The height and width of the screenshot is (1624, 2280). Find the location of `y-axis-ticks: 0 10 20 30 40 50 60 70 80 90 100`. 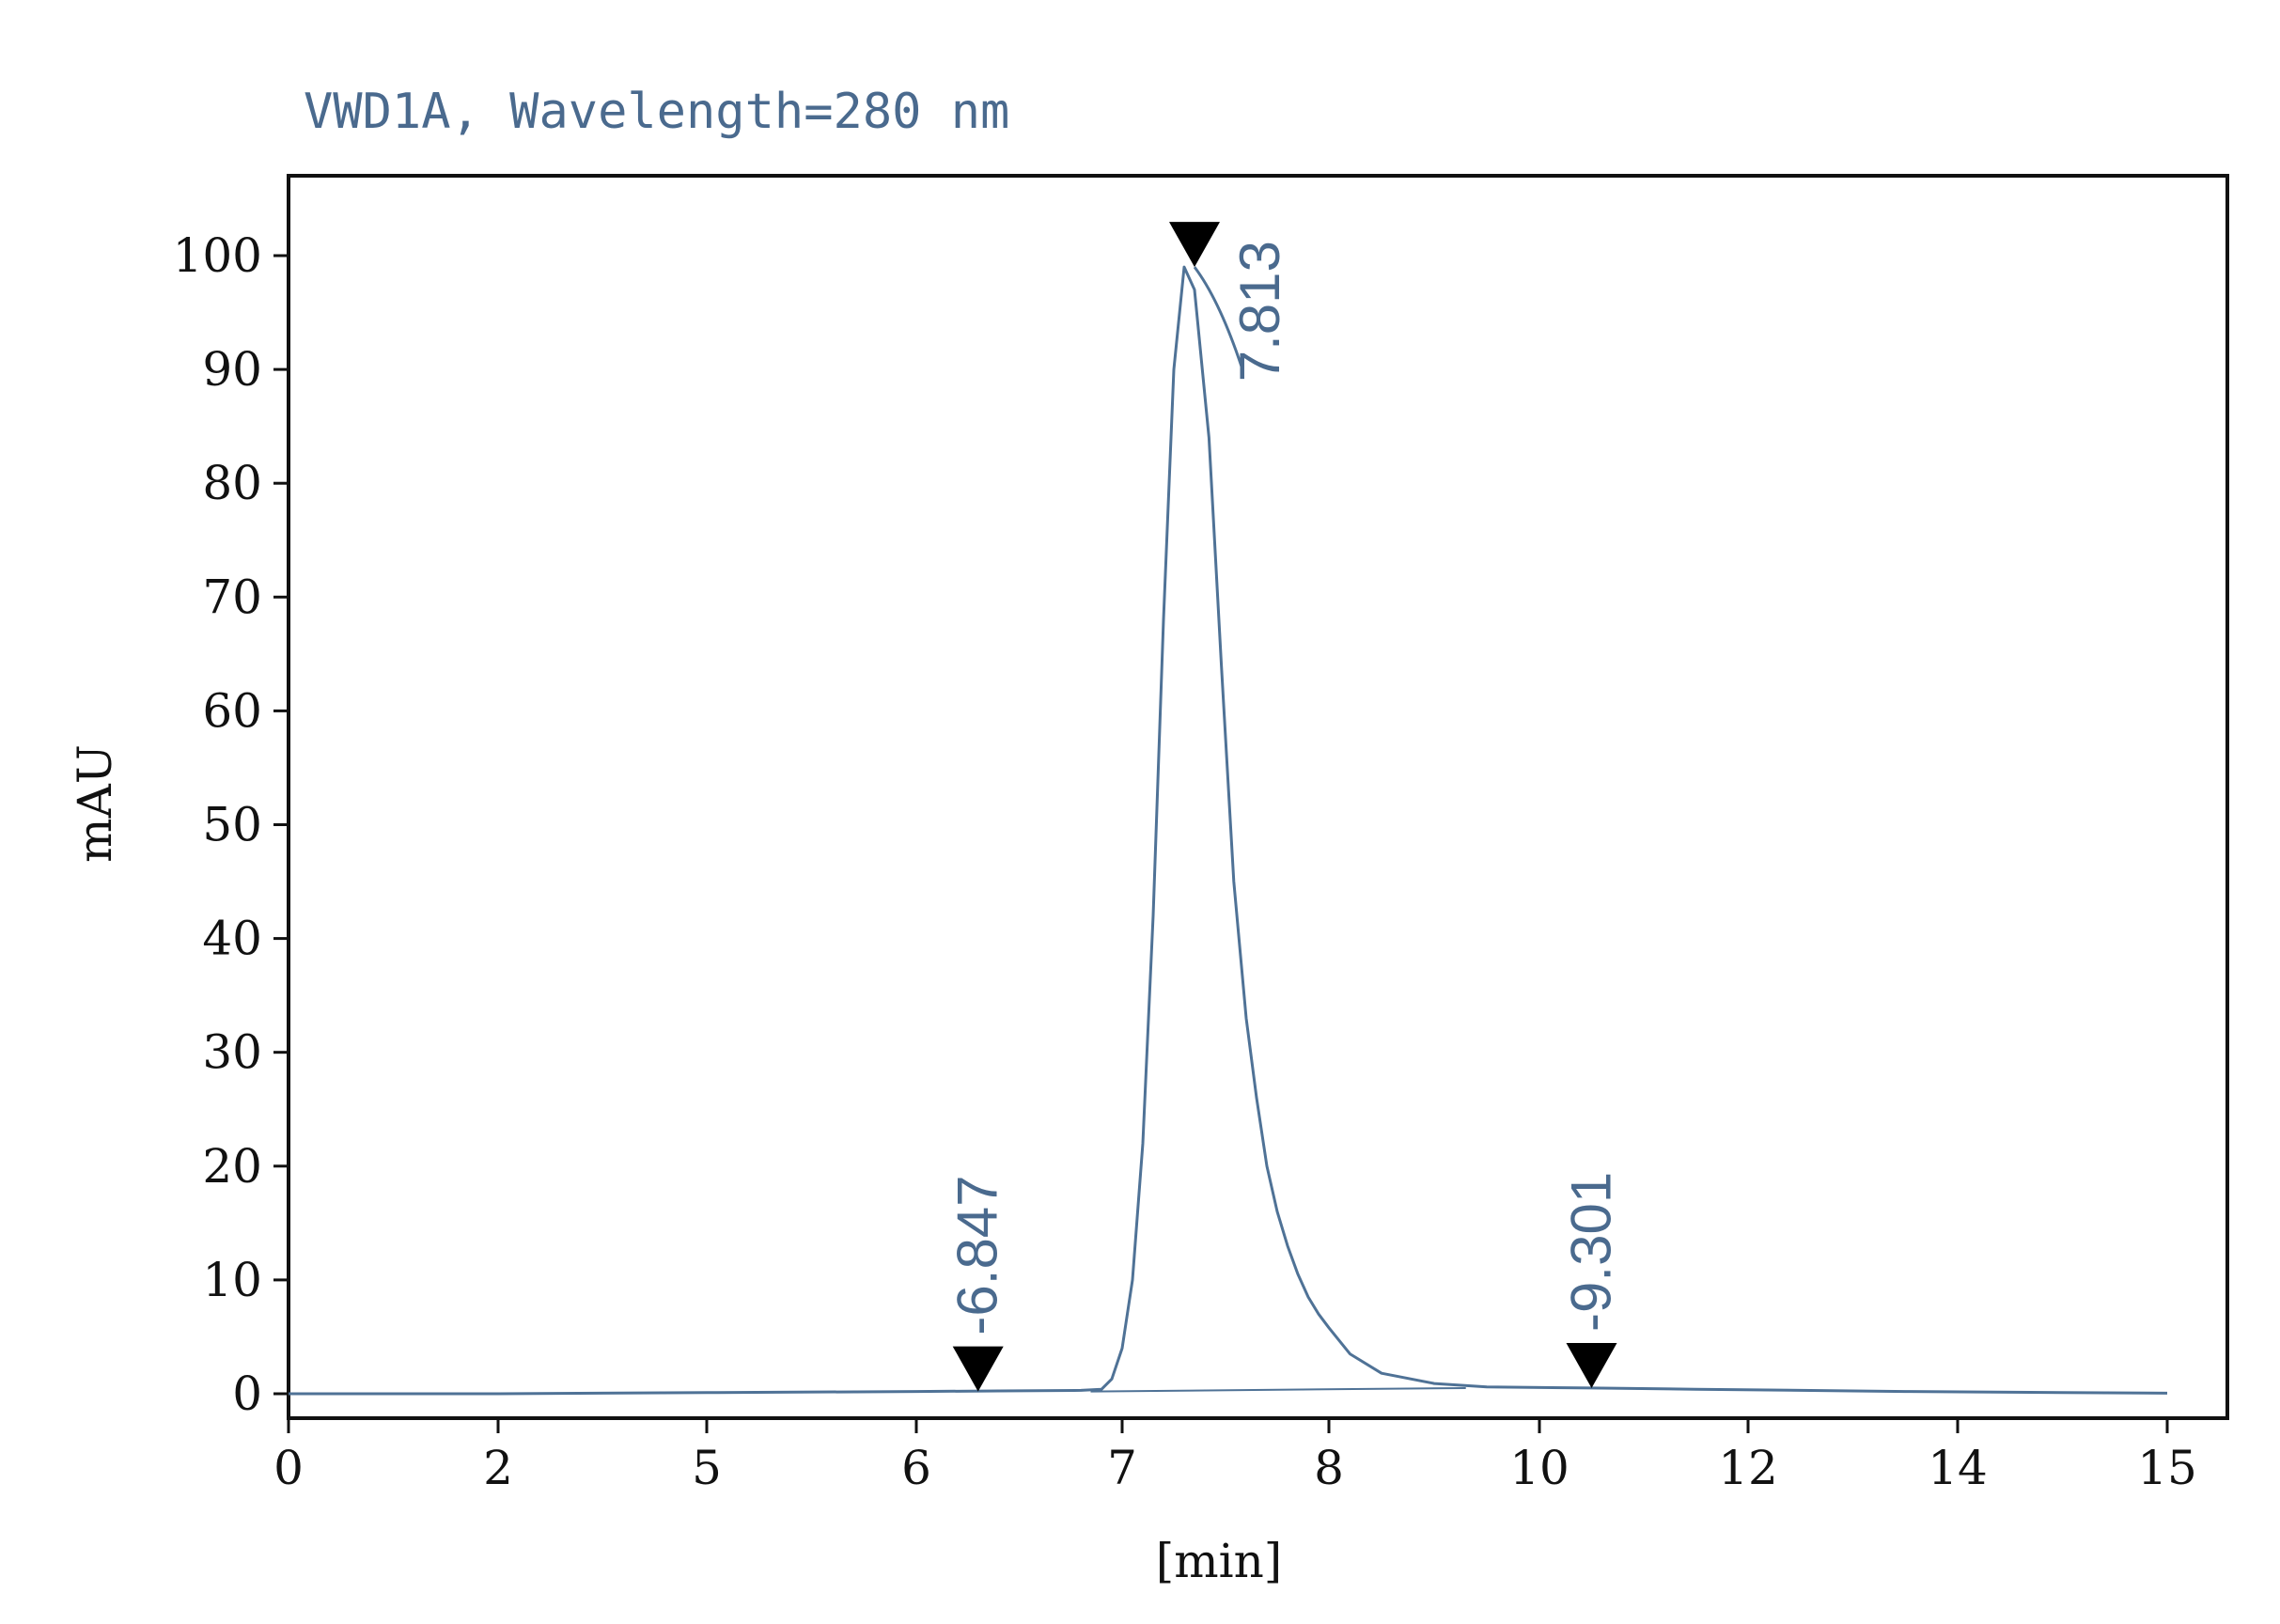

y-axis-ticks: 0 10 20 30 40 50 60 70 80 90 100 is located at coordinates (231, 824).